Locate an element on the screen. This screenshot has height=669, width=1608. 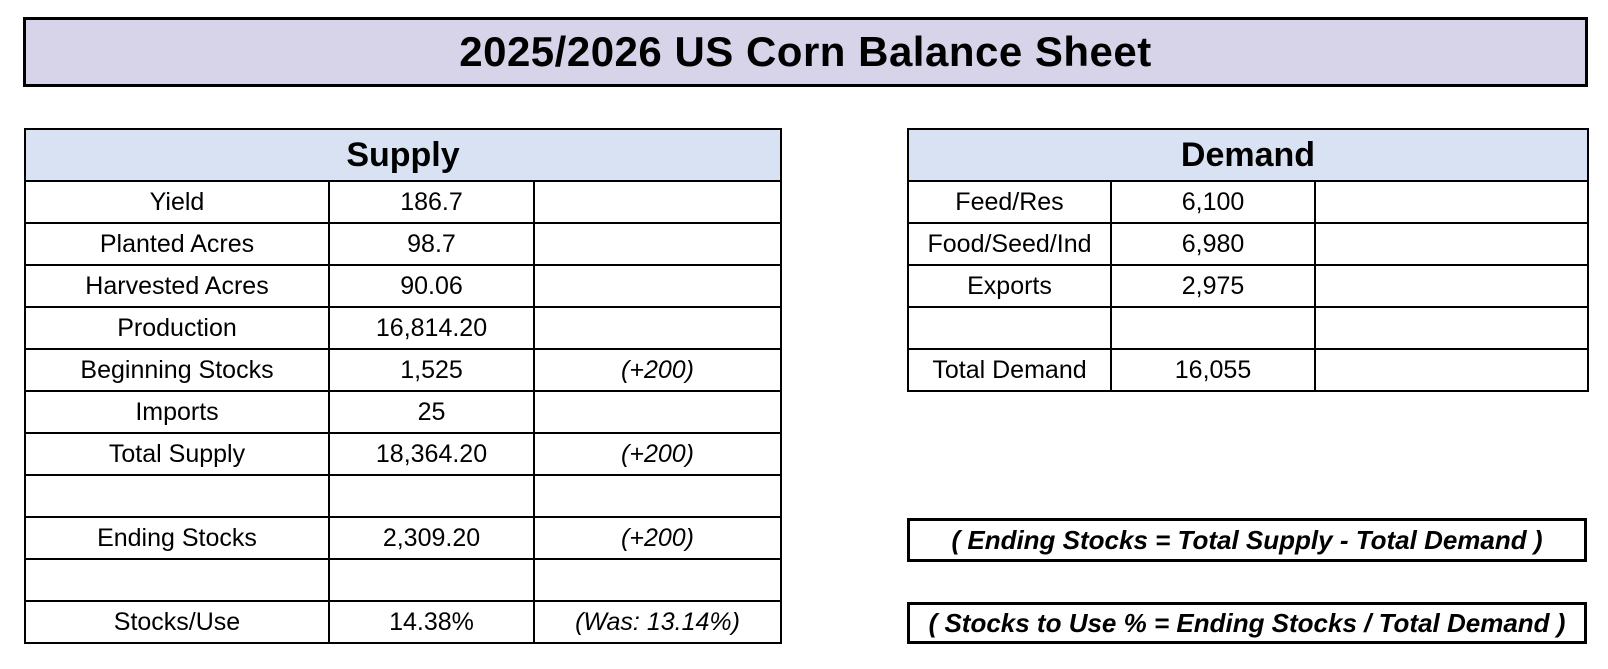
table-row: Total Demand 16,055 is located at coordinates (1248, 370).